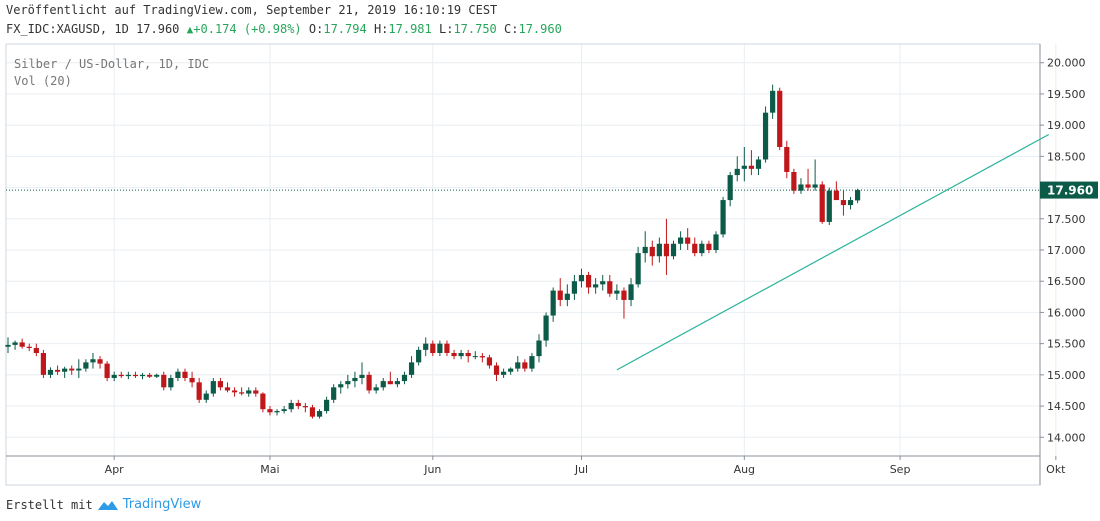 The image size is (1100, 521). I want to click on last-price-badge-text: 17.960, so click(1070, 191).